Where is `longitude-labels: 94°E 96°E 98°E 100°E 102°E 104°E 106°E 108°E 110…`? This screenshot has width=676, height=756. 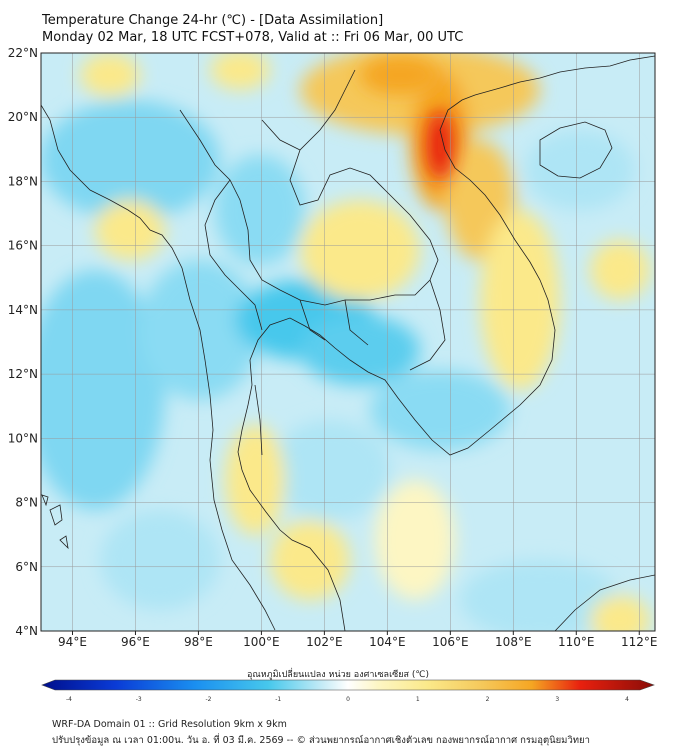
longitude-labels: 94°E 96°E 98°E 100°E 102°E 104°E 106°E 108°E 110… is located at coordinates (358, 640).